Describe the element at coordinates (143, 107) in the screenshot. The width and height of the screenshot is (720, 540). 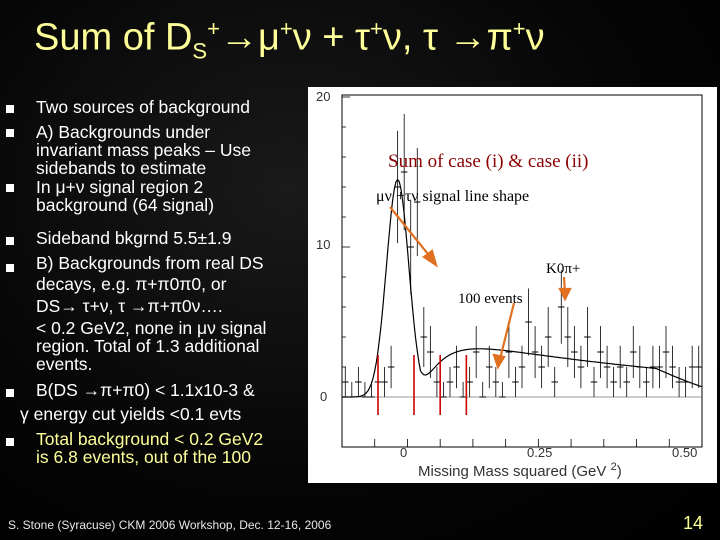
I see `bullet-text: Two sources of background` at that location.